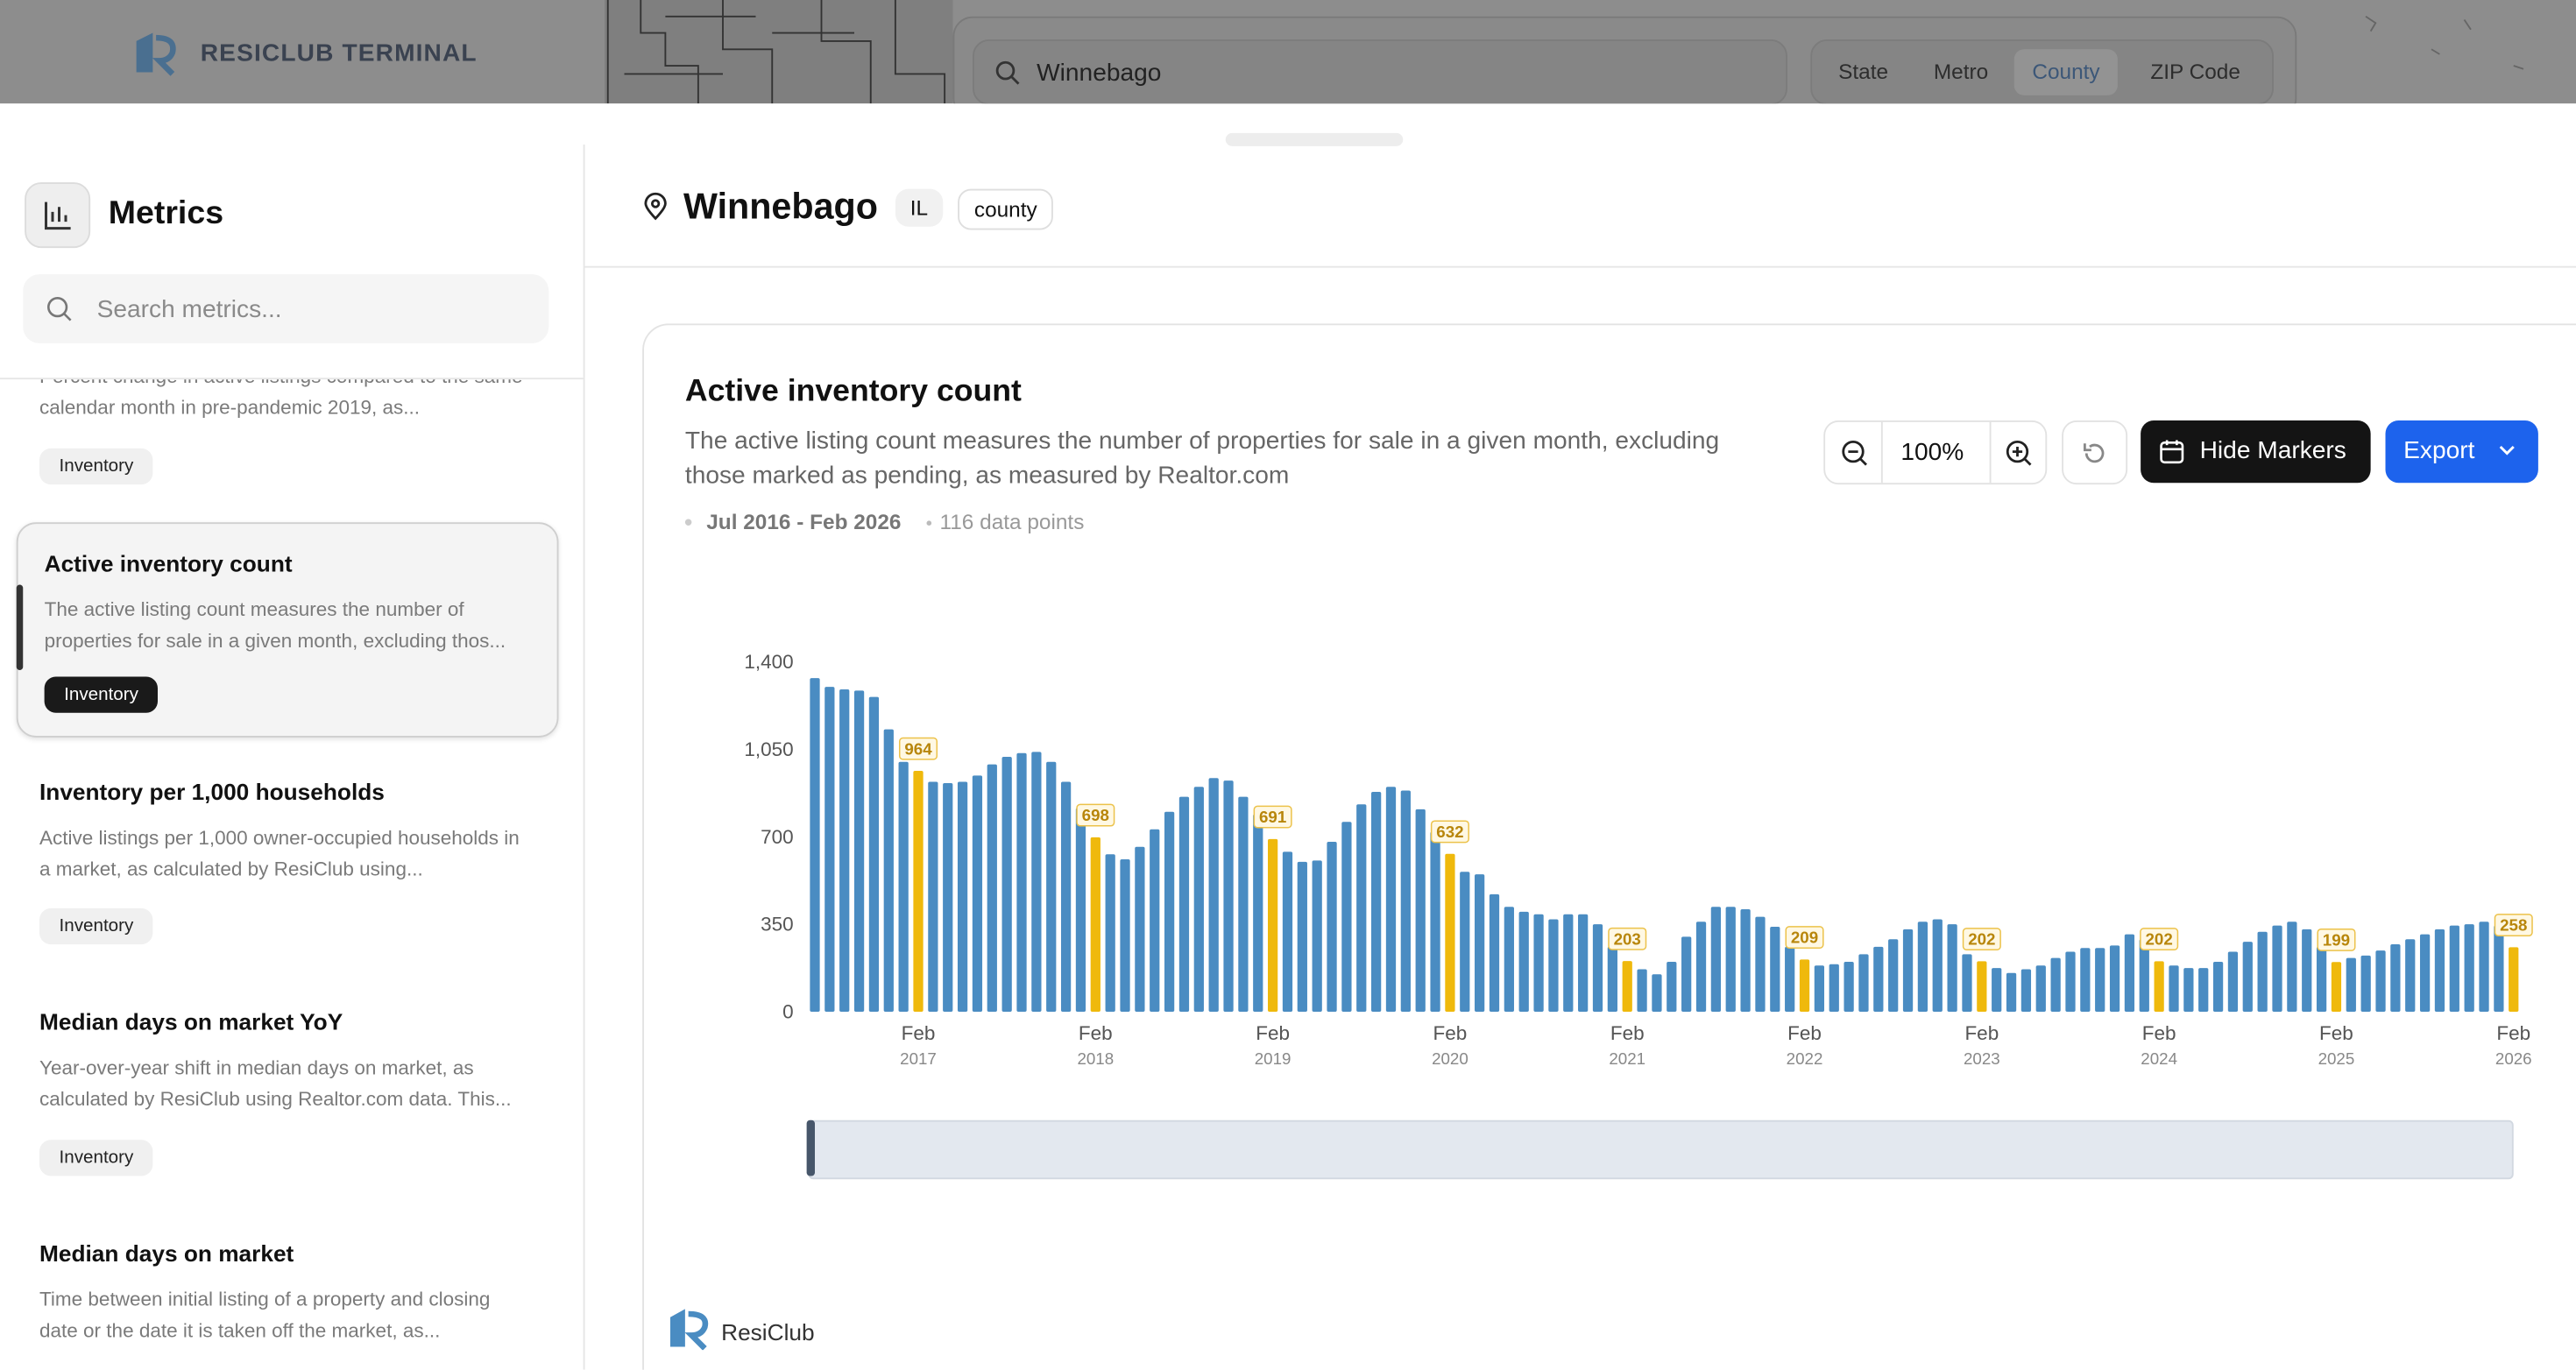 This screenshot has width=2576, height=1370. I want to click on button-label: Hide Markers, so click(2272, 451).